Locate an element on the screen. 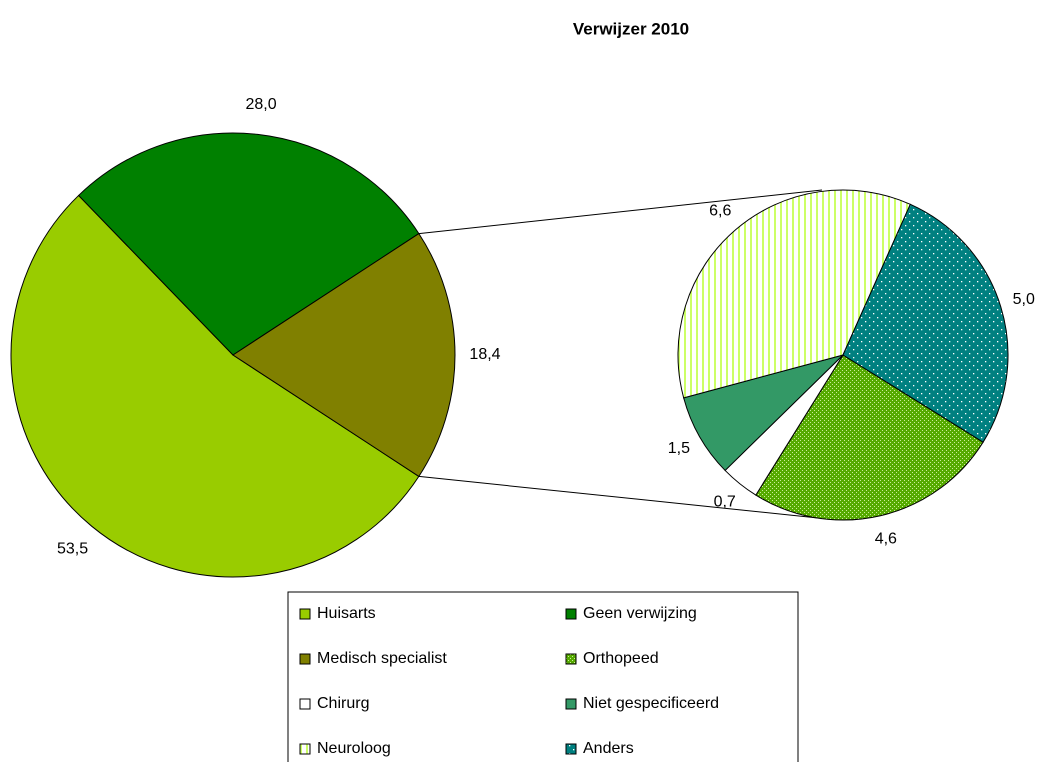 This screenshot has width=1044, height=762. legend-label: Neuroloog is located at coordinates (354, 748).